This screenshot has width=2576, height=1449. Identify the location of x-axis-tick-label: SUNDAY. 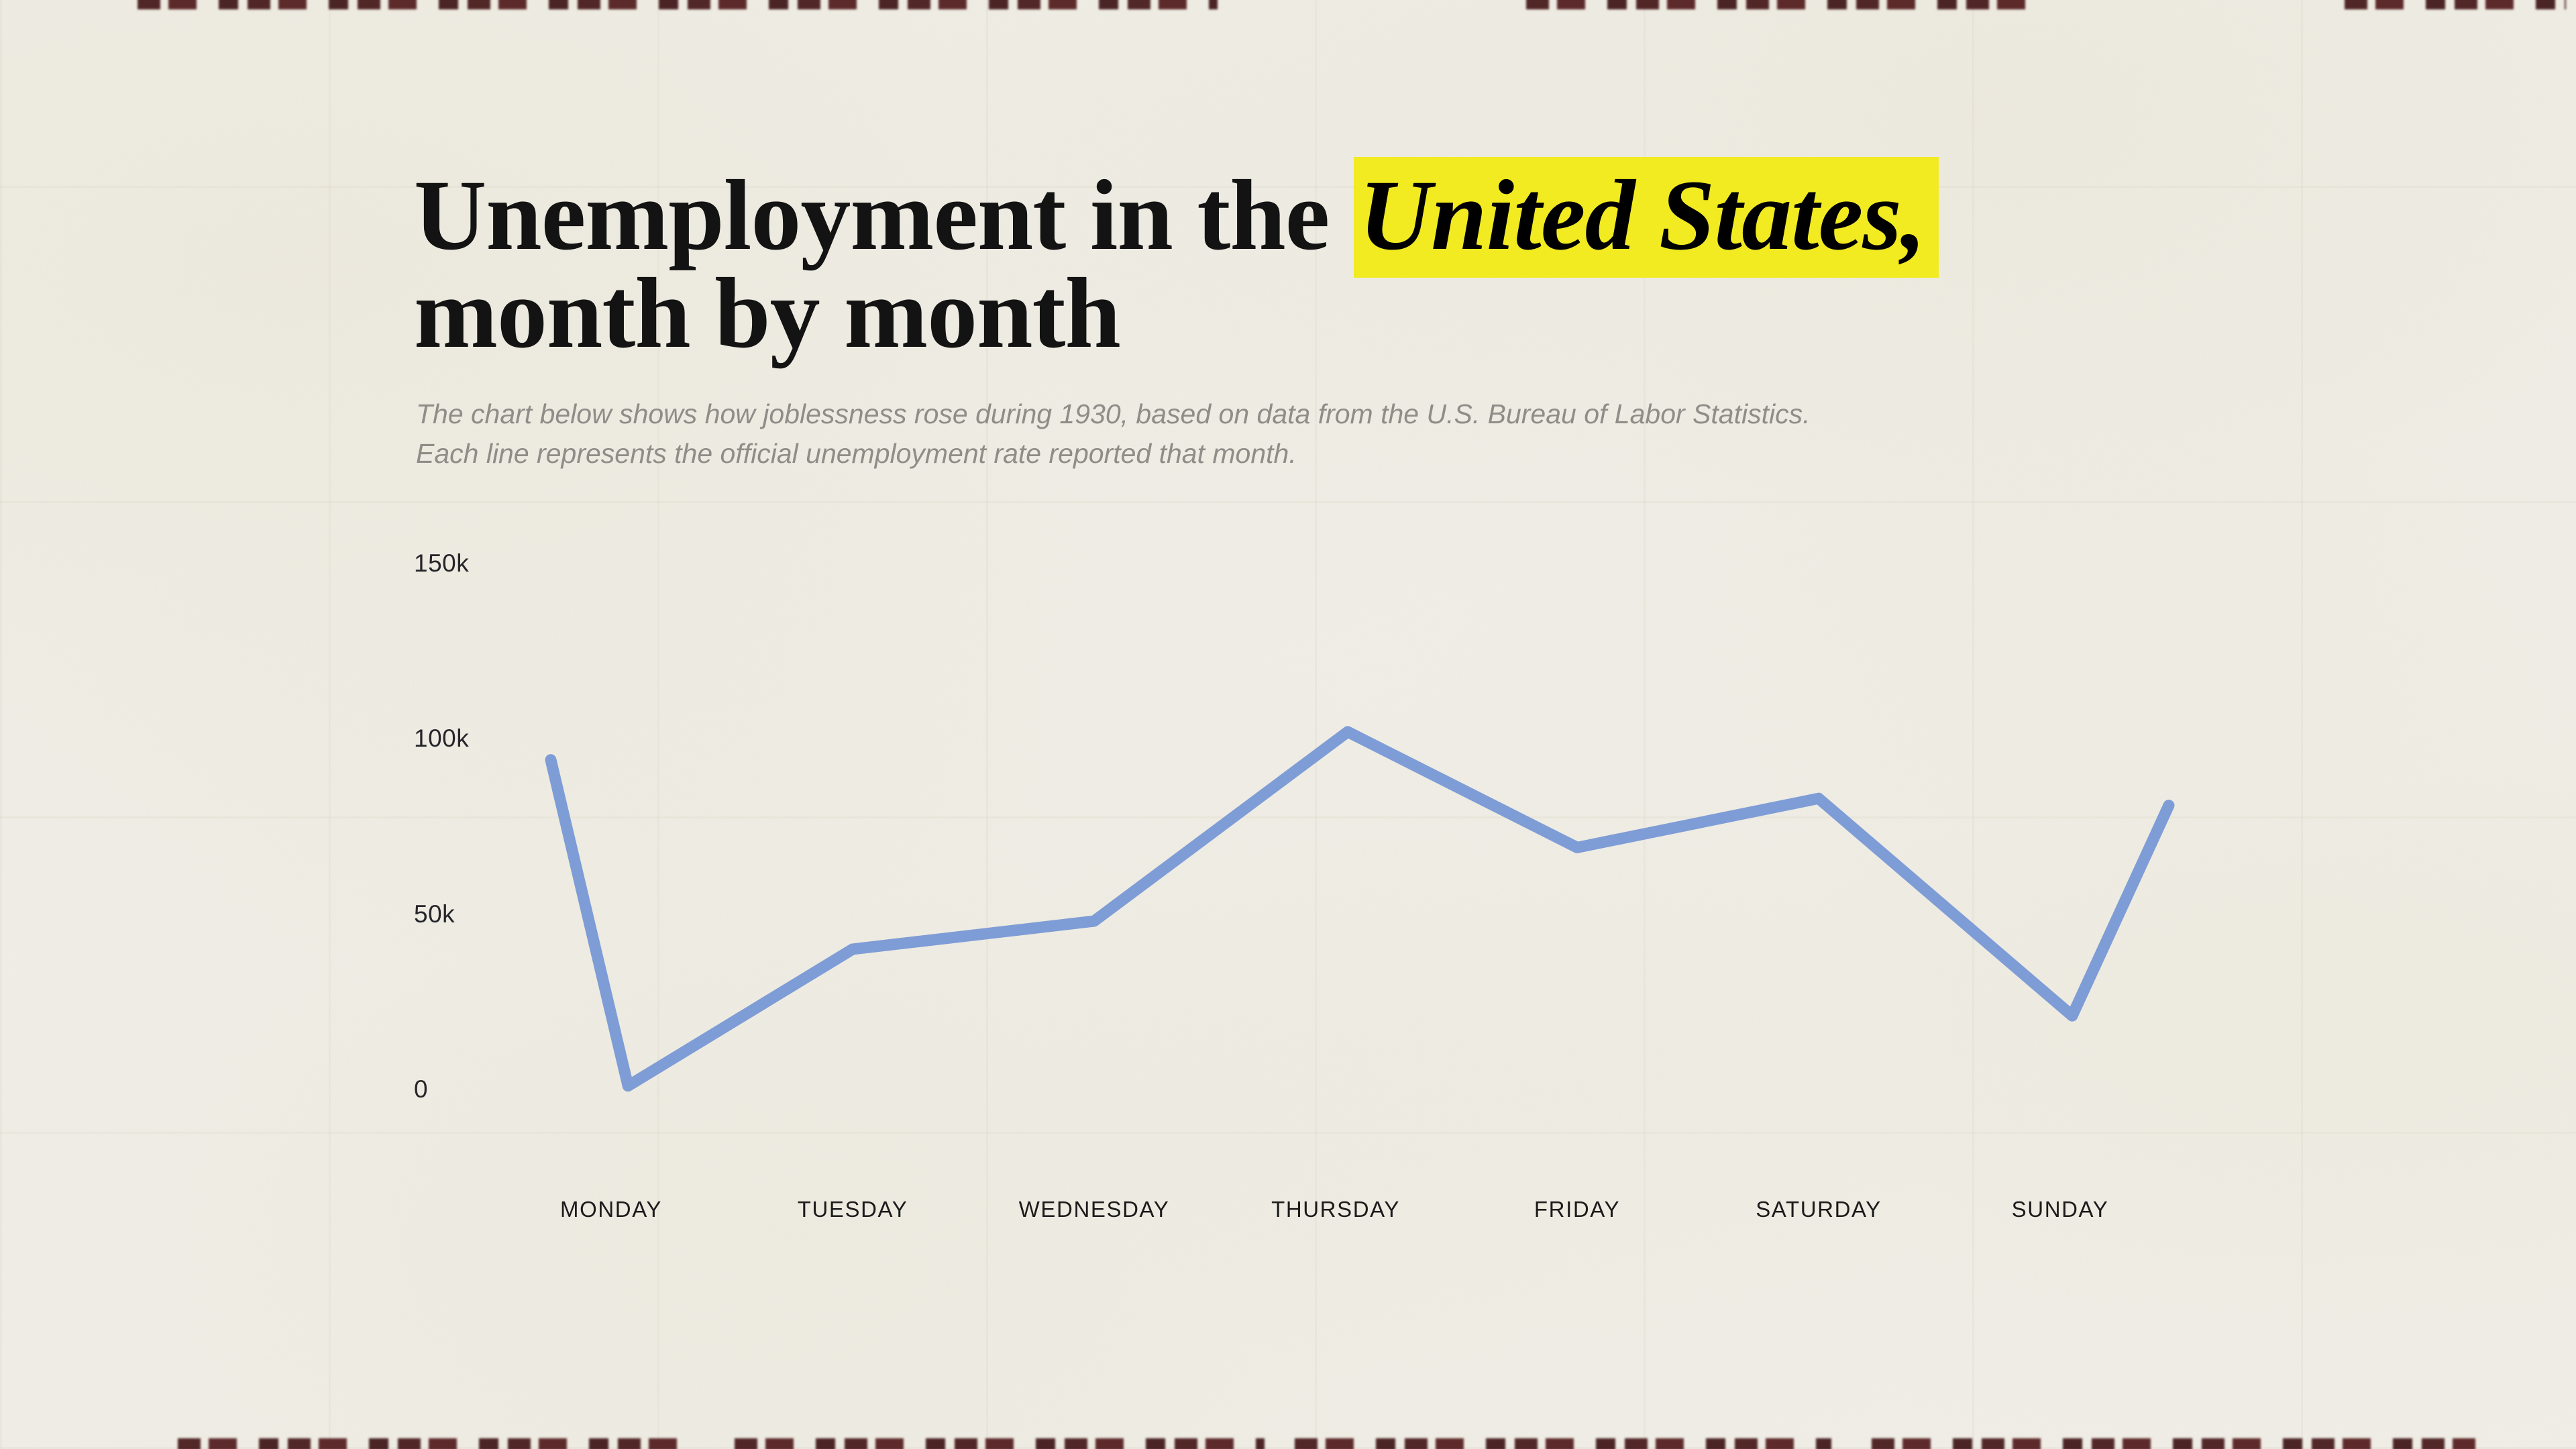
(2060, 1209).